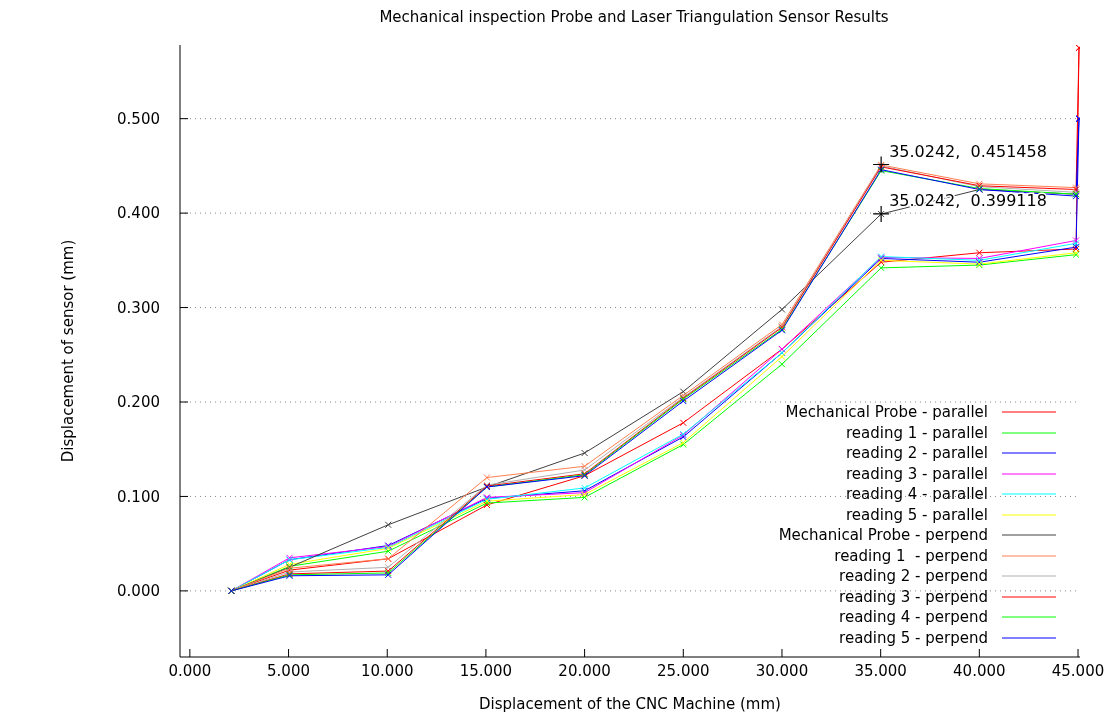  What do you see at coordinates (886, 412) in the screenshot?
I see `legend-label: Mechanical Probe - parallel` at bounding box center [886, 412].